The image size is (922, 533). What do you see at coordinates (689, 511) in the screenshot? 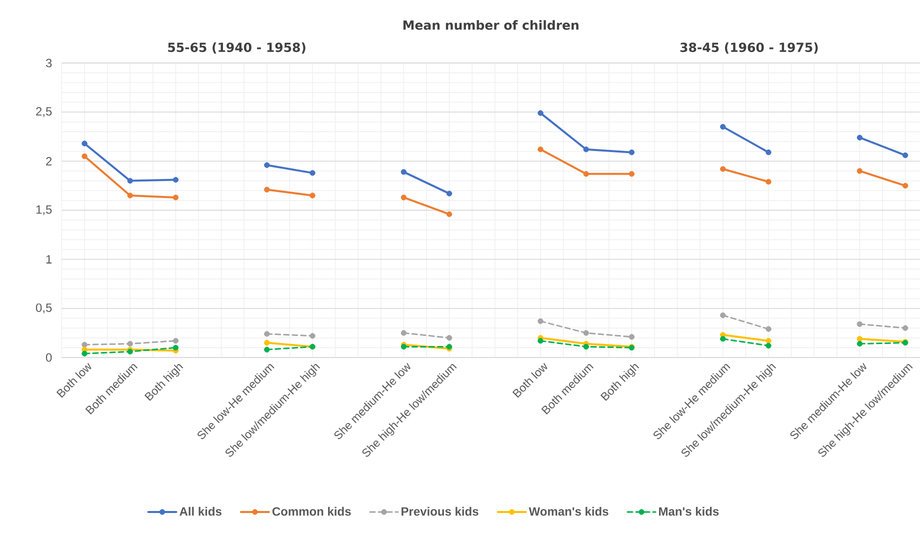
I see `legend-label: Man's kids` at bounding box center [689, 511].